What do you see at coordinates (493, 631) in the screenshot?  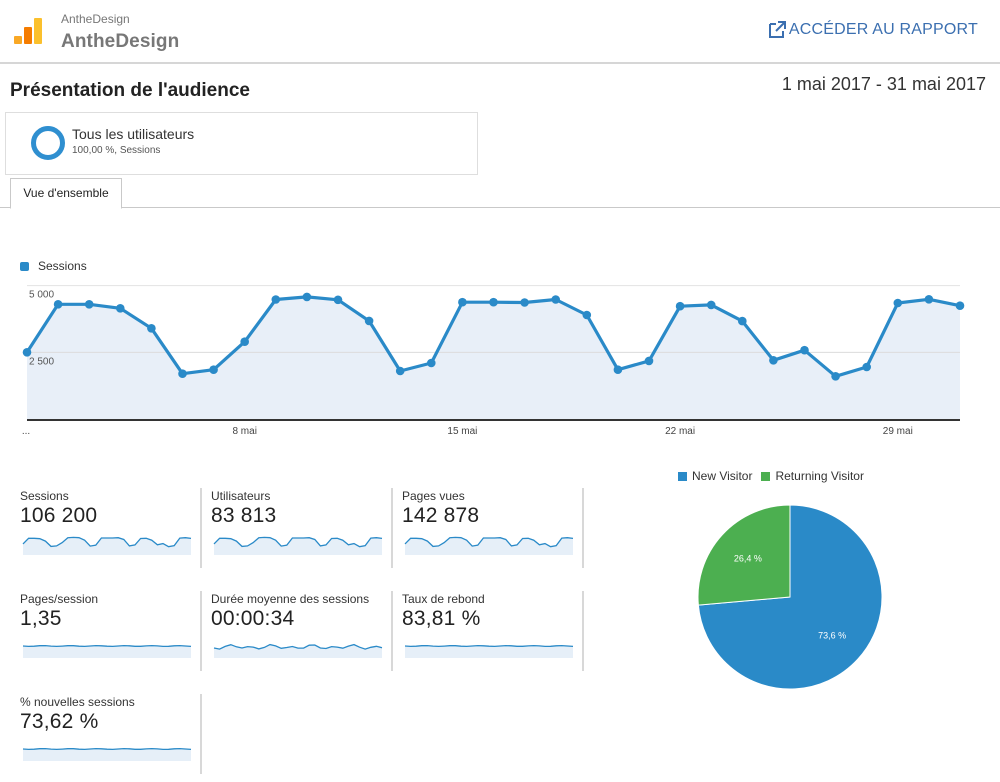 I see `metric-card: Taux de rebond 83,81 %` at bounding box center [493, 631].